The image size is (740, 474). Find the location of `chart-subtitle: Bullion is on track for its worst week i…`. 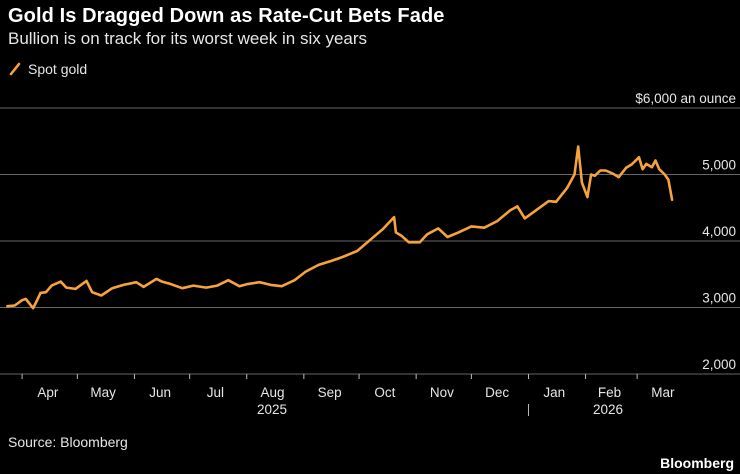

chart-subtitle: Bullion is on track for its worst week i… is located at coordinates (188, 38).